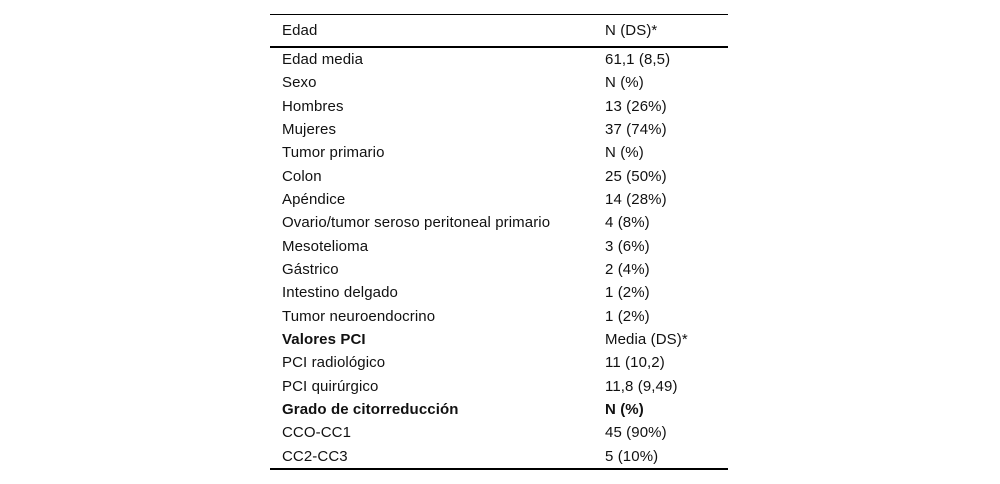  I want to click on row-value: 14 (28%), so click(636, 200).